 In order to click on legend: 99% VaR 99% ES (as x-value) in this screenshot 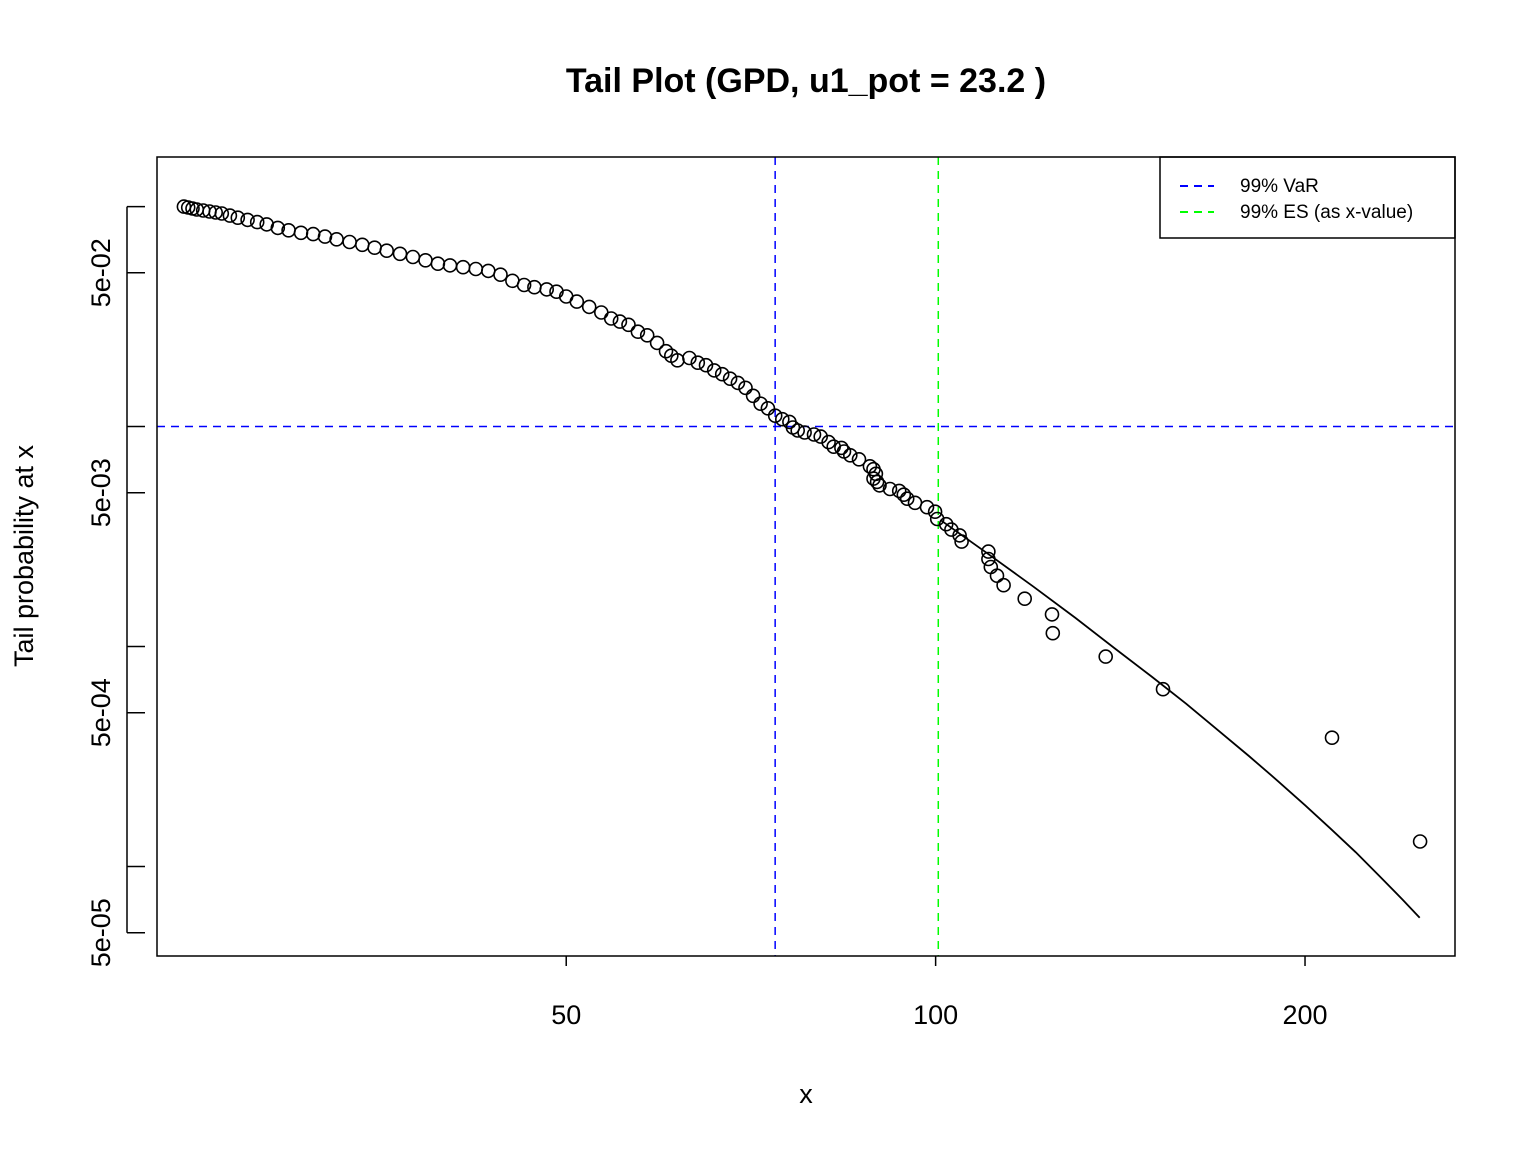, I will do `click(1307, 197)`.